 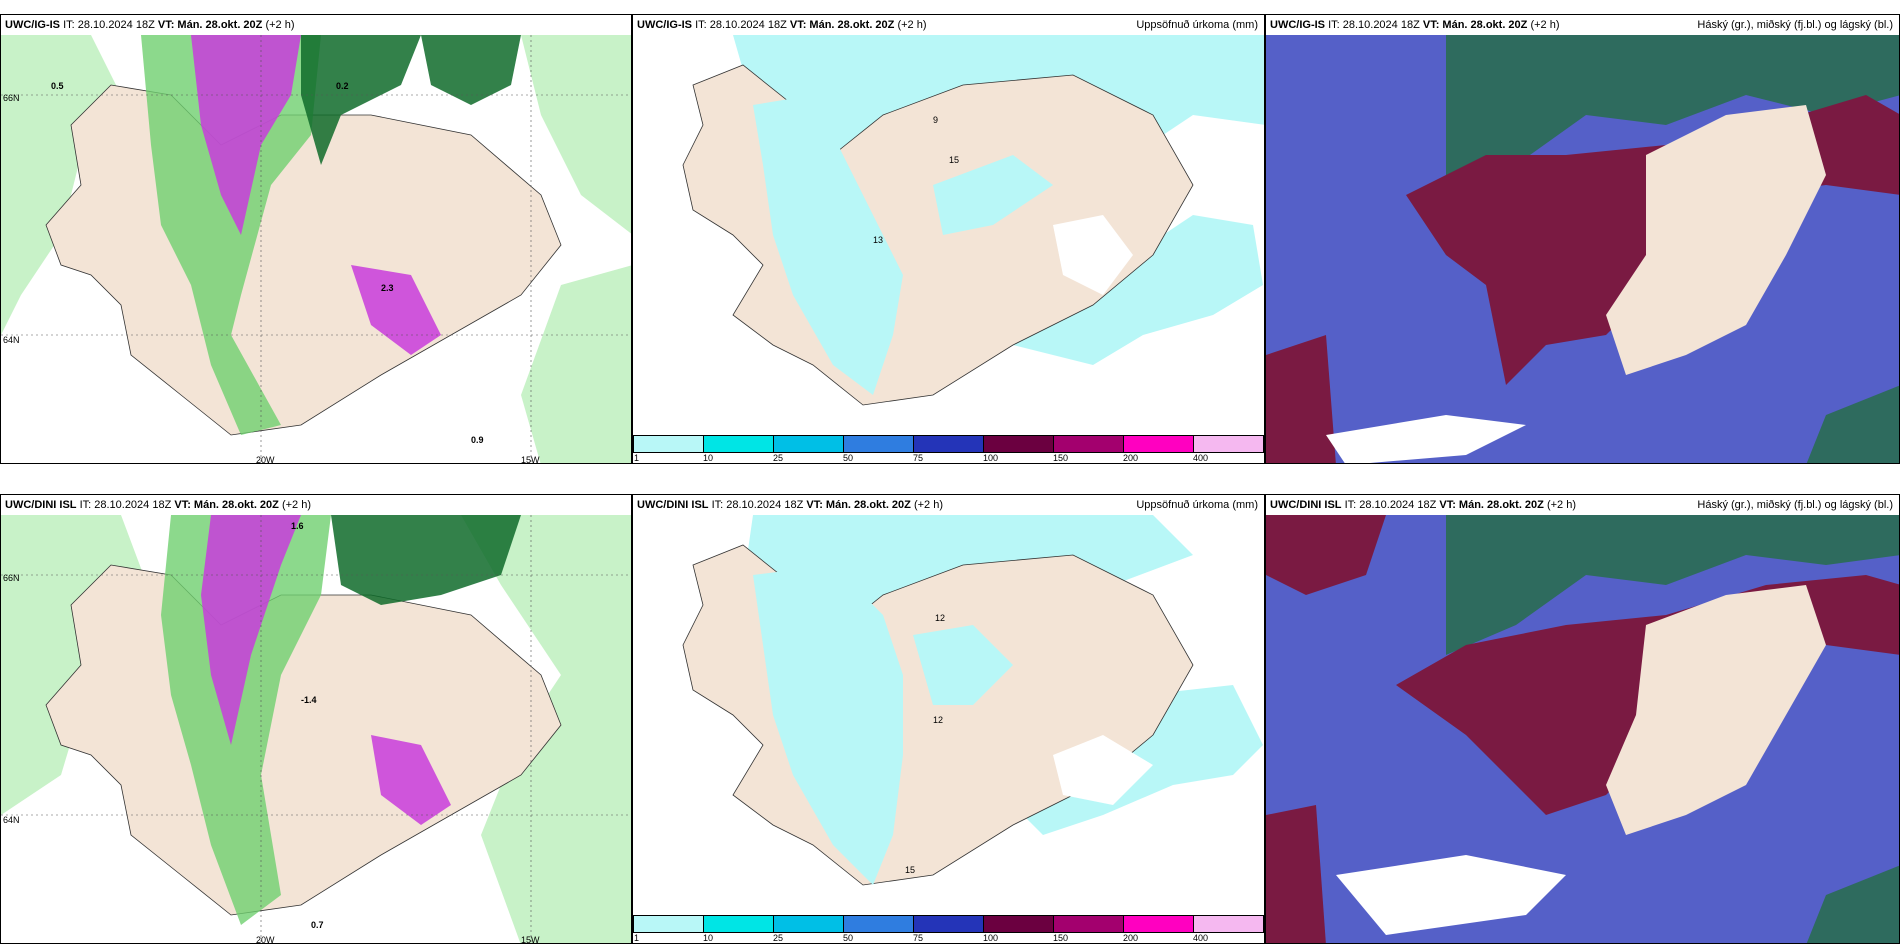 I want to click on wind-value: 0.2, so click(x=342, y=86).